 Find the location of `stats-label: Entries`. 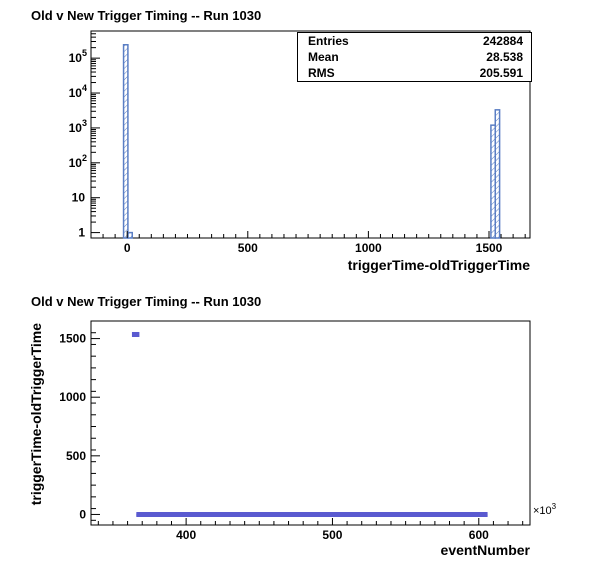

stats-label: Entries is located at coordinates (328, 41).